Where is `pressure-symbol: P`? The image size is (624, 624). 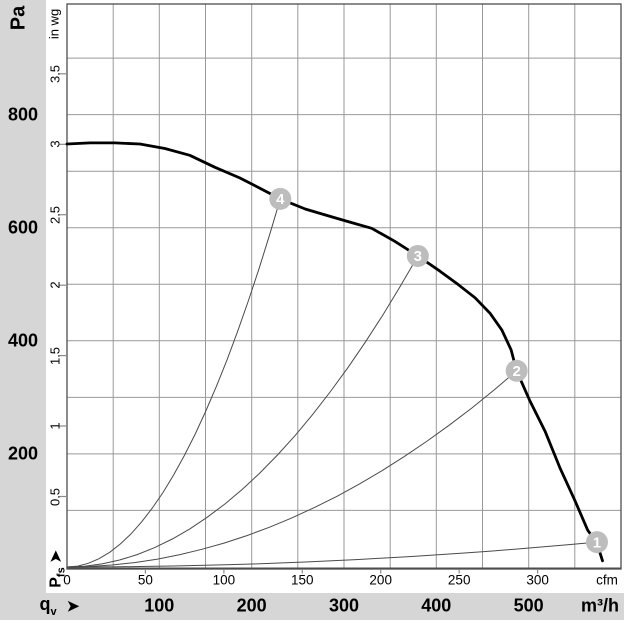 pressure-symbol: P is located at coordinates (56, 582).